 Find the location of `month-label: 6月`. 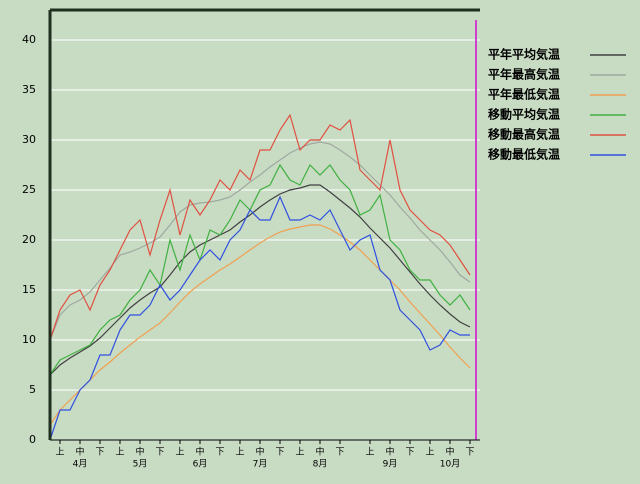

month-label: 6月 is located at coordinates (200, 464).